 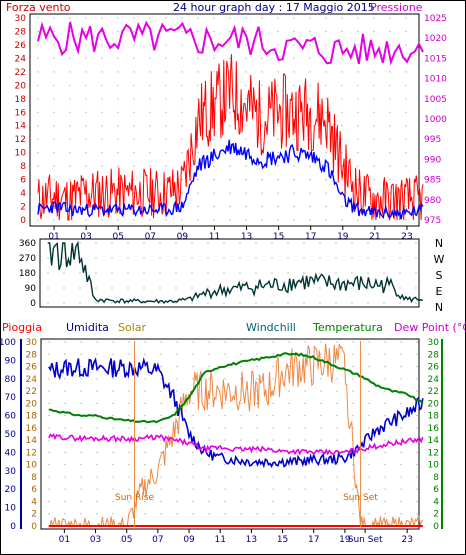 What do you see at coordinates (27, 274) in the screenshot?
I see `direction-tick: 180` at bounding box center [27, 274].